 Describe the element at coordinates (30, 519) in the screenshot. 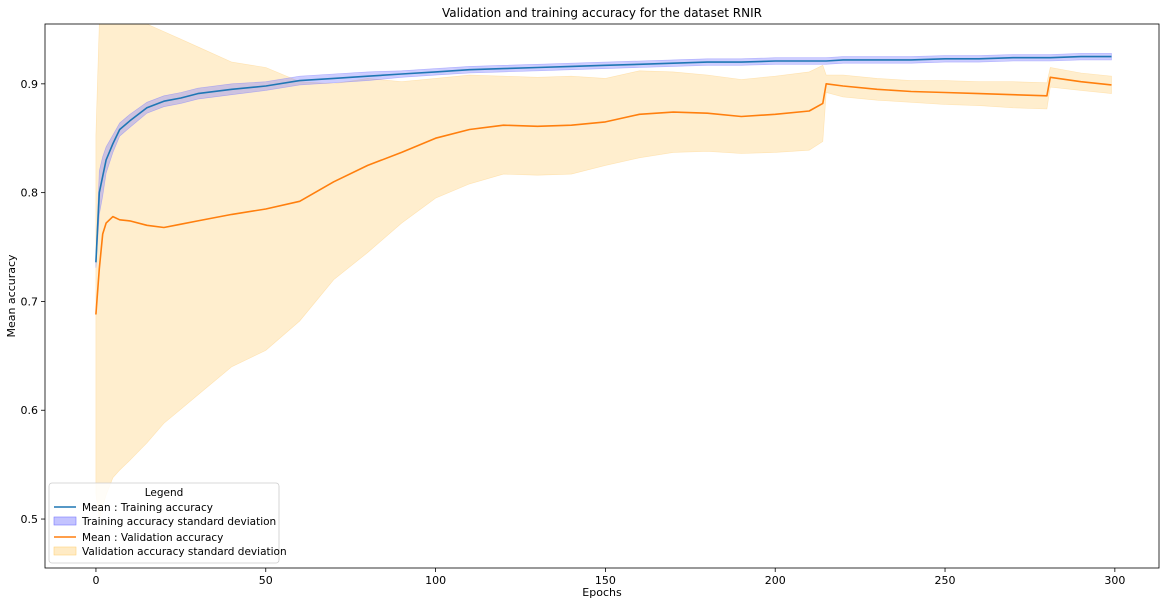

I see `y-tick-label: 0.5` at that location.